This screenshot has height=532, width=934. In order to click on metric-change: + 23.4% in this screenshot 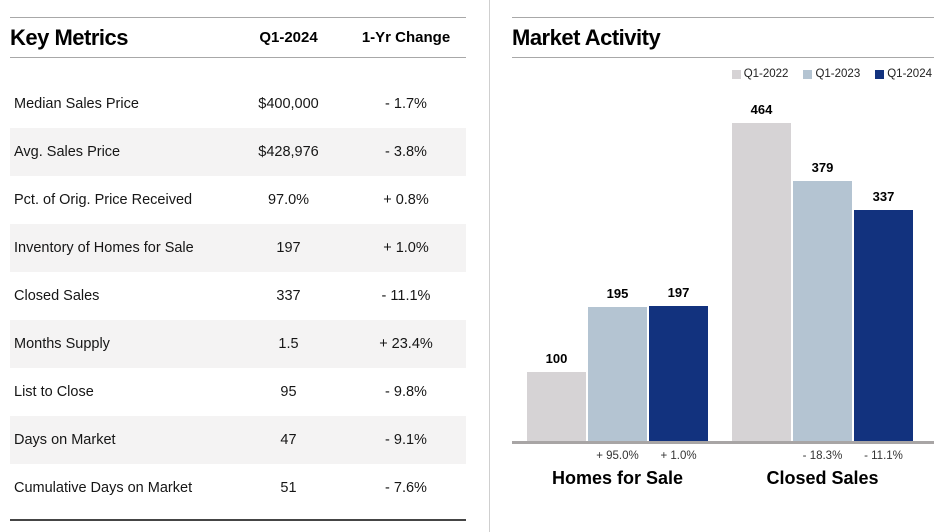, I will do `click(406, 344)`.